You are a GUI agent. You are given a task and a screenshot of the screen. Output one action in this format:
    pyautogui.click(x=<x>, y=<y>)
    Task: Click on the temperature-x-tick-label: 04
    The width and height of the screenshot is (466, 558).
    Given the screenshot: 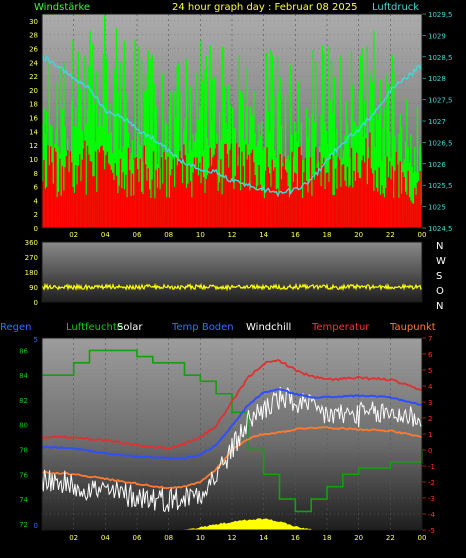 What is the action you would take?
    pyautogui.click(x=105, y=538)
    